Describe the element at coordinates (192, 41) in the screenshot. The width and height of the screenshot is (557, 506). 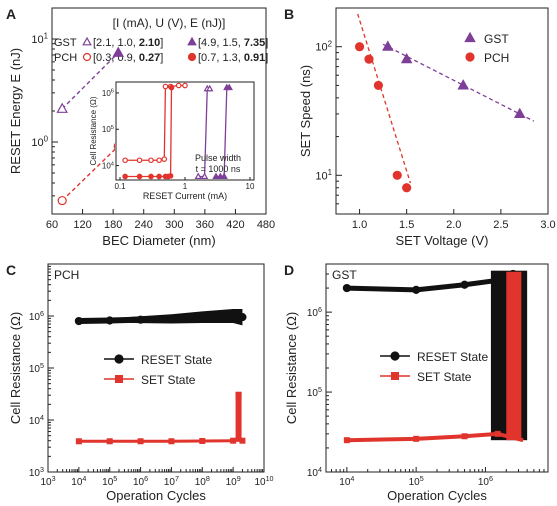
I see `legend-marker-large` at that location.